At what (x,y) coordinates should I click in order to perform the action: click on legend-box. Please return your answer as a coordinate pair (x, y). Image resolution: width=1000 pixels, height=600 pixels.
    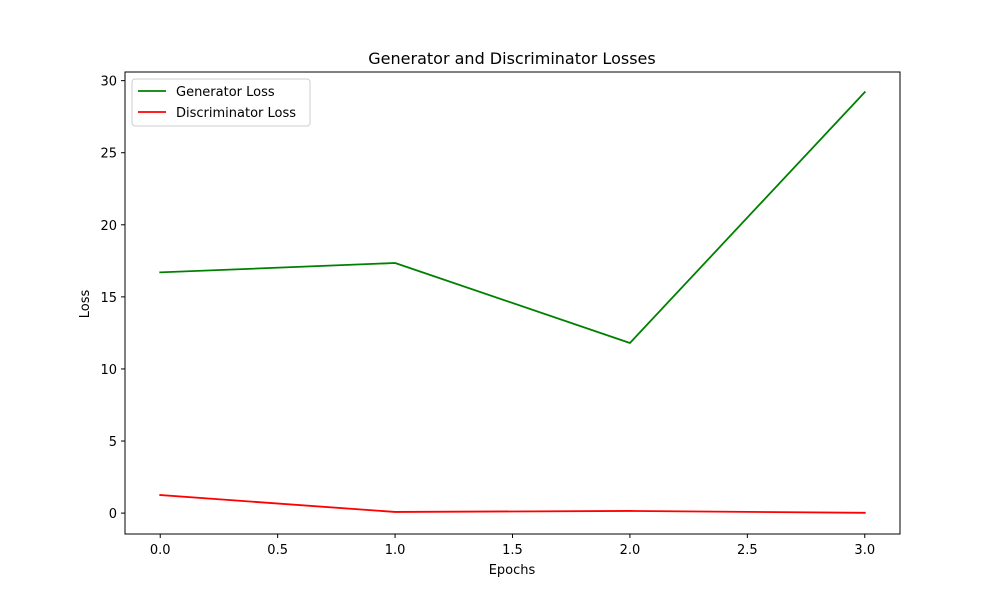
    Looking at the image, I should click on (221, 102).